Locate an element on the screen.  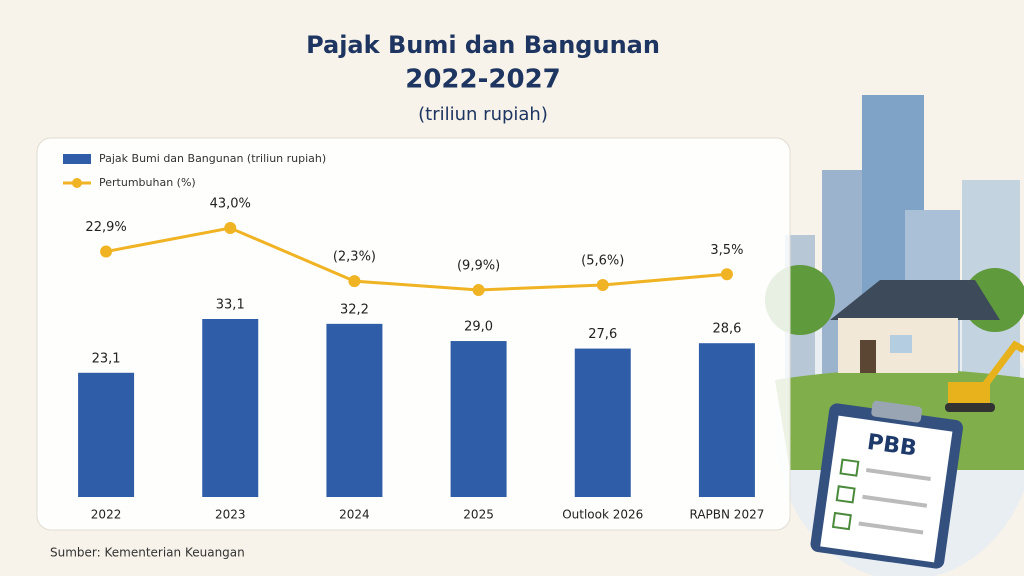
bar-value-label: 23,1 is located at coordinates (106, 358).